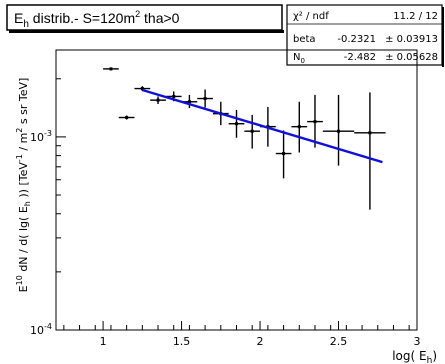 The height and width of the screenshot is (364, 445). I want to click on x-tick-label: 1, so click(103, 341).